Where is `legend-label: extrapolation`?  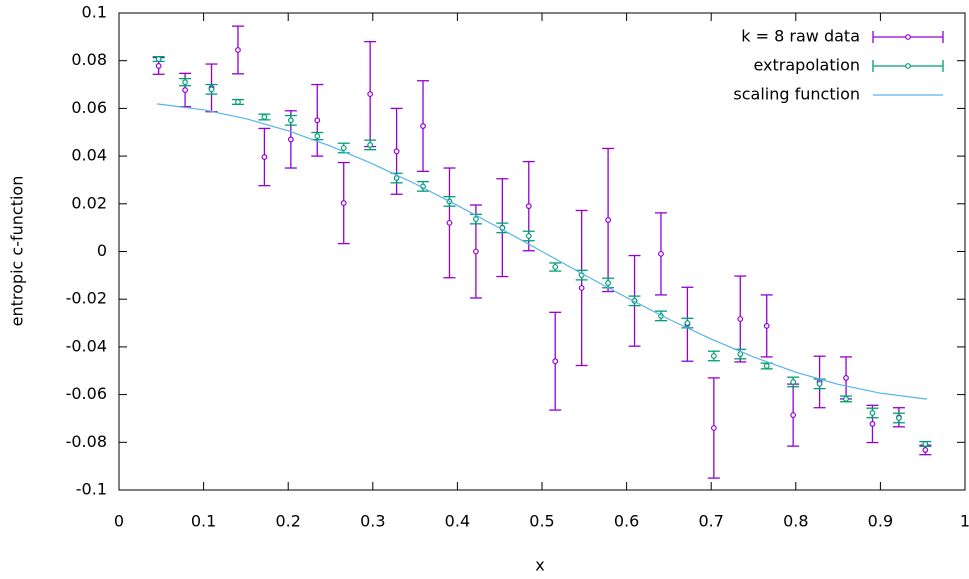 legend-label: extrapolation is located at coordinates (806, 65).